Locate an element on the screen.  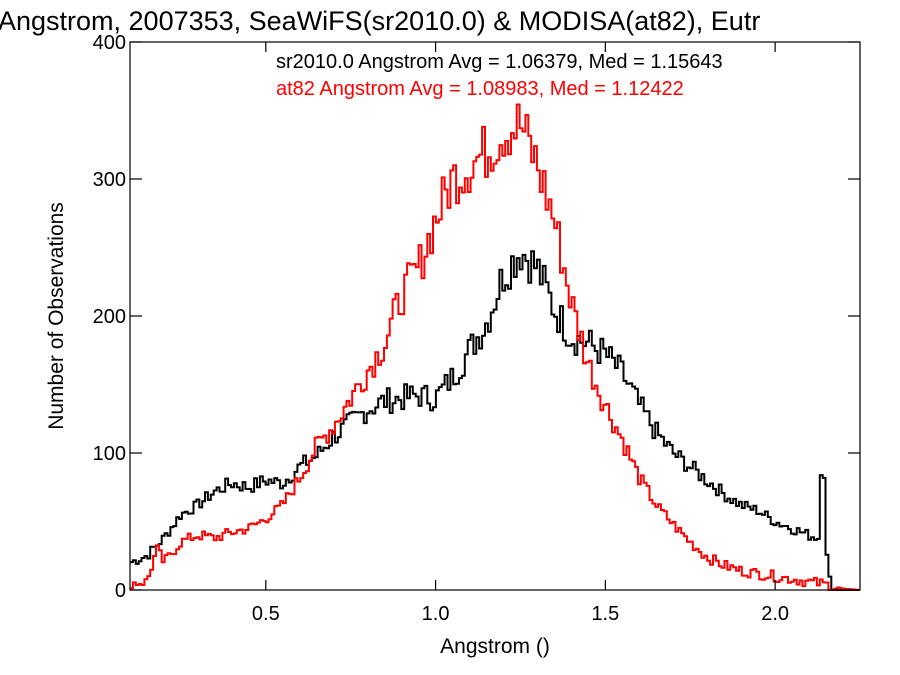
y-tick-label: 0 is located at coordinates (120, 591).